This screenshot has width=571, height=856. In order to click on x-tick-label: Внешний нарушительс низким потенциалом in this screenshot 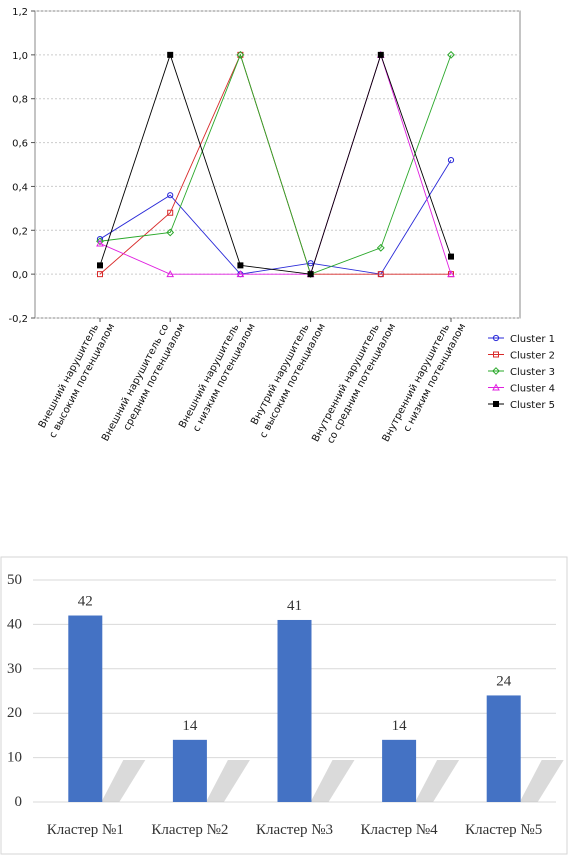, I will do `click(217, 375)`.